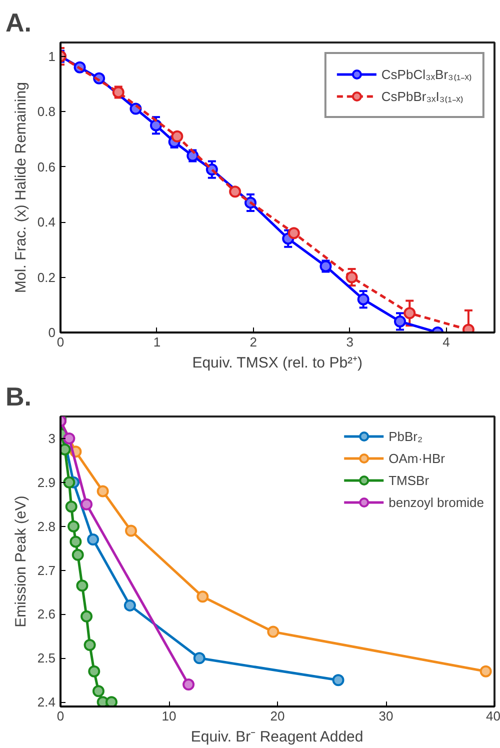 The image size is (500, 748). What do you see at coordinates (21, 562) in the screenshot?
I see `y-axis-title: Emission Peak (eV)` at bounding box center [21, 562].